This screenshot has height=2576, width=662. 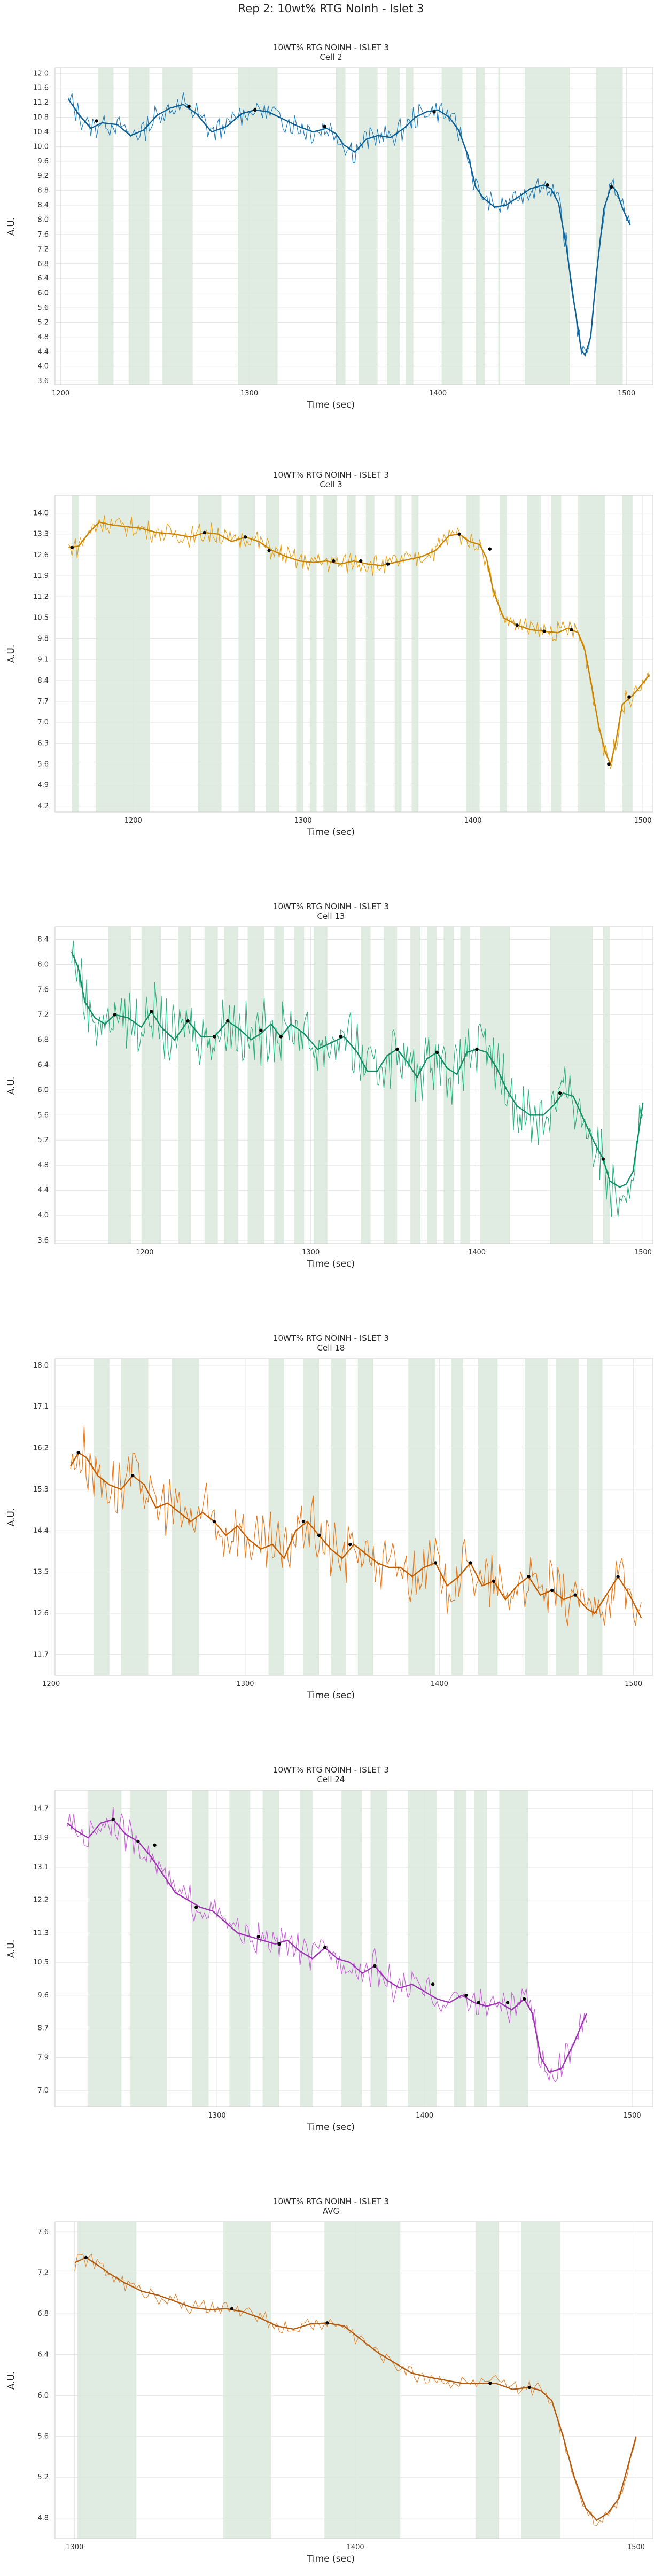 What do you see at coordinates (43, 1241) in the screenshot?
I see `y-tick-label: 3.6` at bounding box center [43, 1241].